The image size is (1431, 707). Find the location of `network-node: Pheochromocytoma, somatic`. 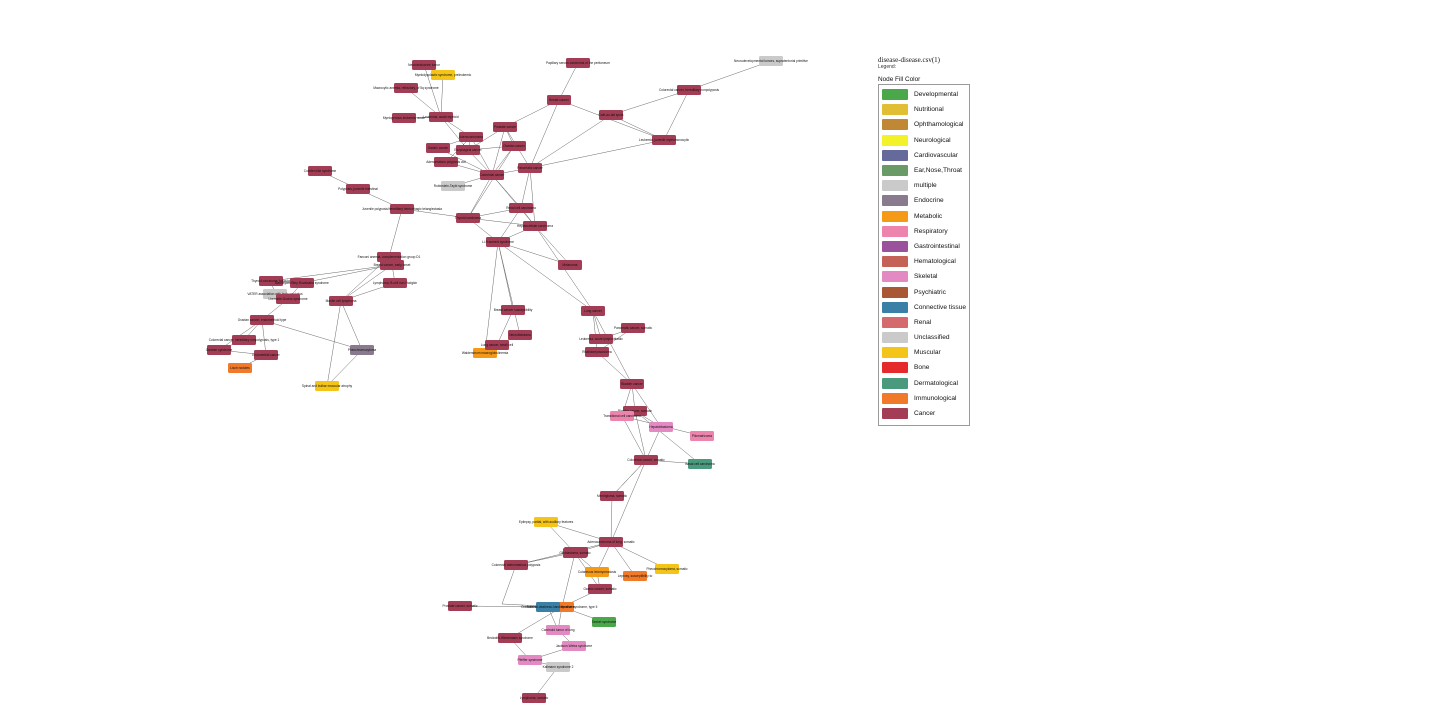

network-node: Pheochromocytoma, somatic is located at coordinates (667, 569).